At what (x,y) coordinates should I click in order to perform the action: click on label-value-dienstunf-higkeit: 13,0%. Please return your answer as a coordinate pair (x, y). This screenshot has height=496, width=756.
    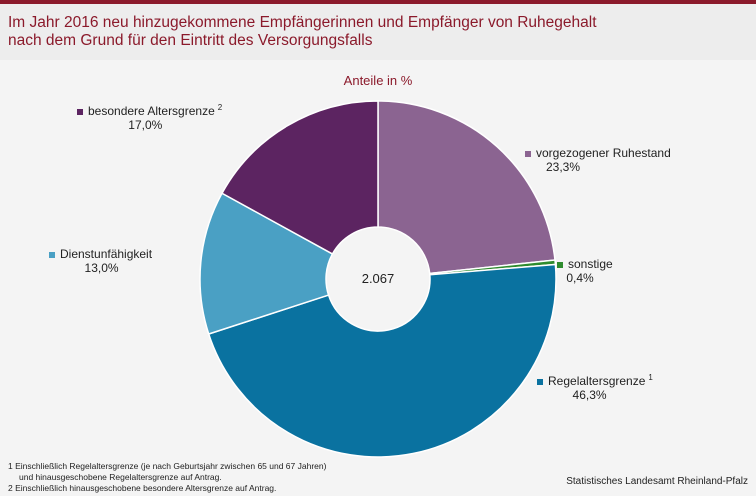
    Looking at the image, I should click on (102, 268).